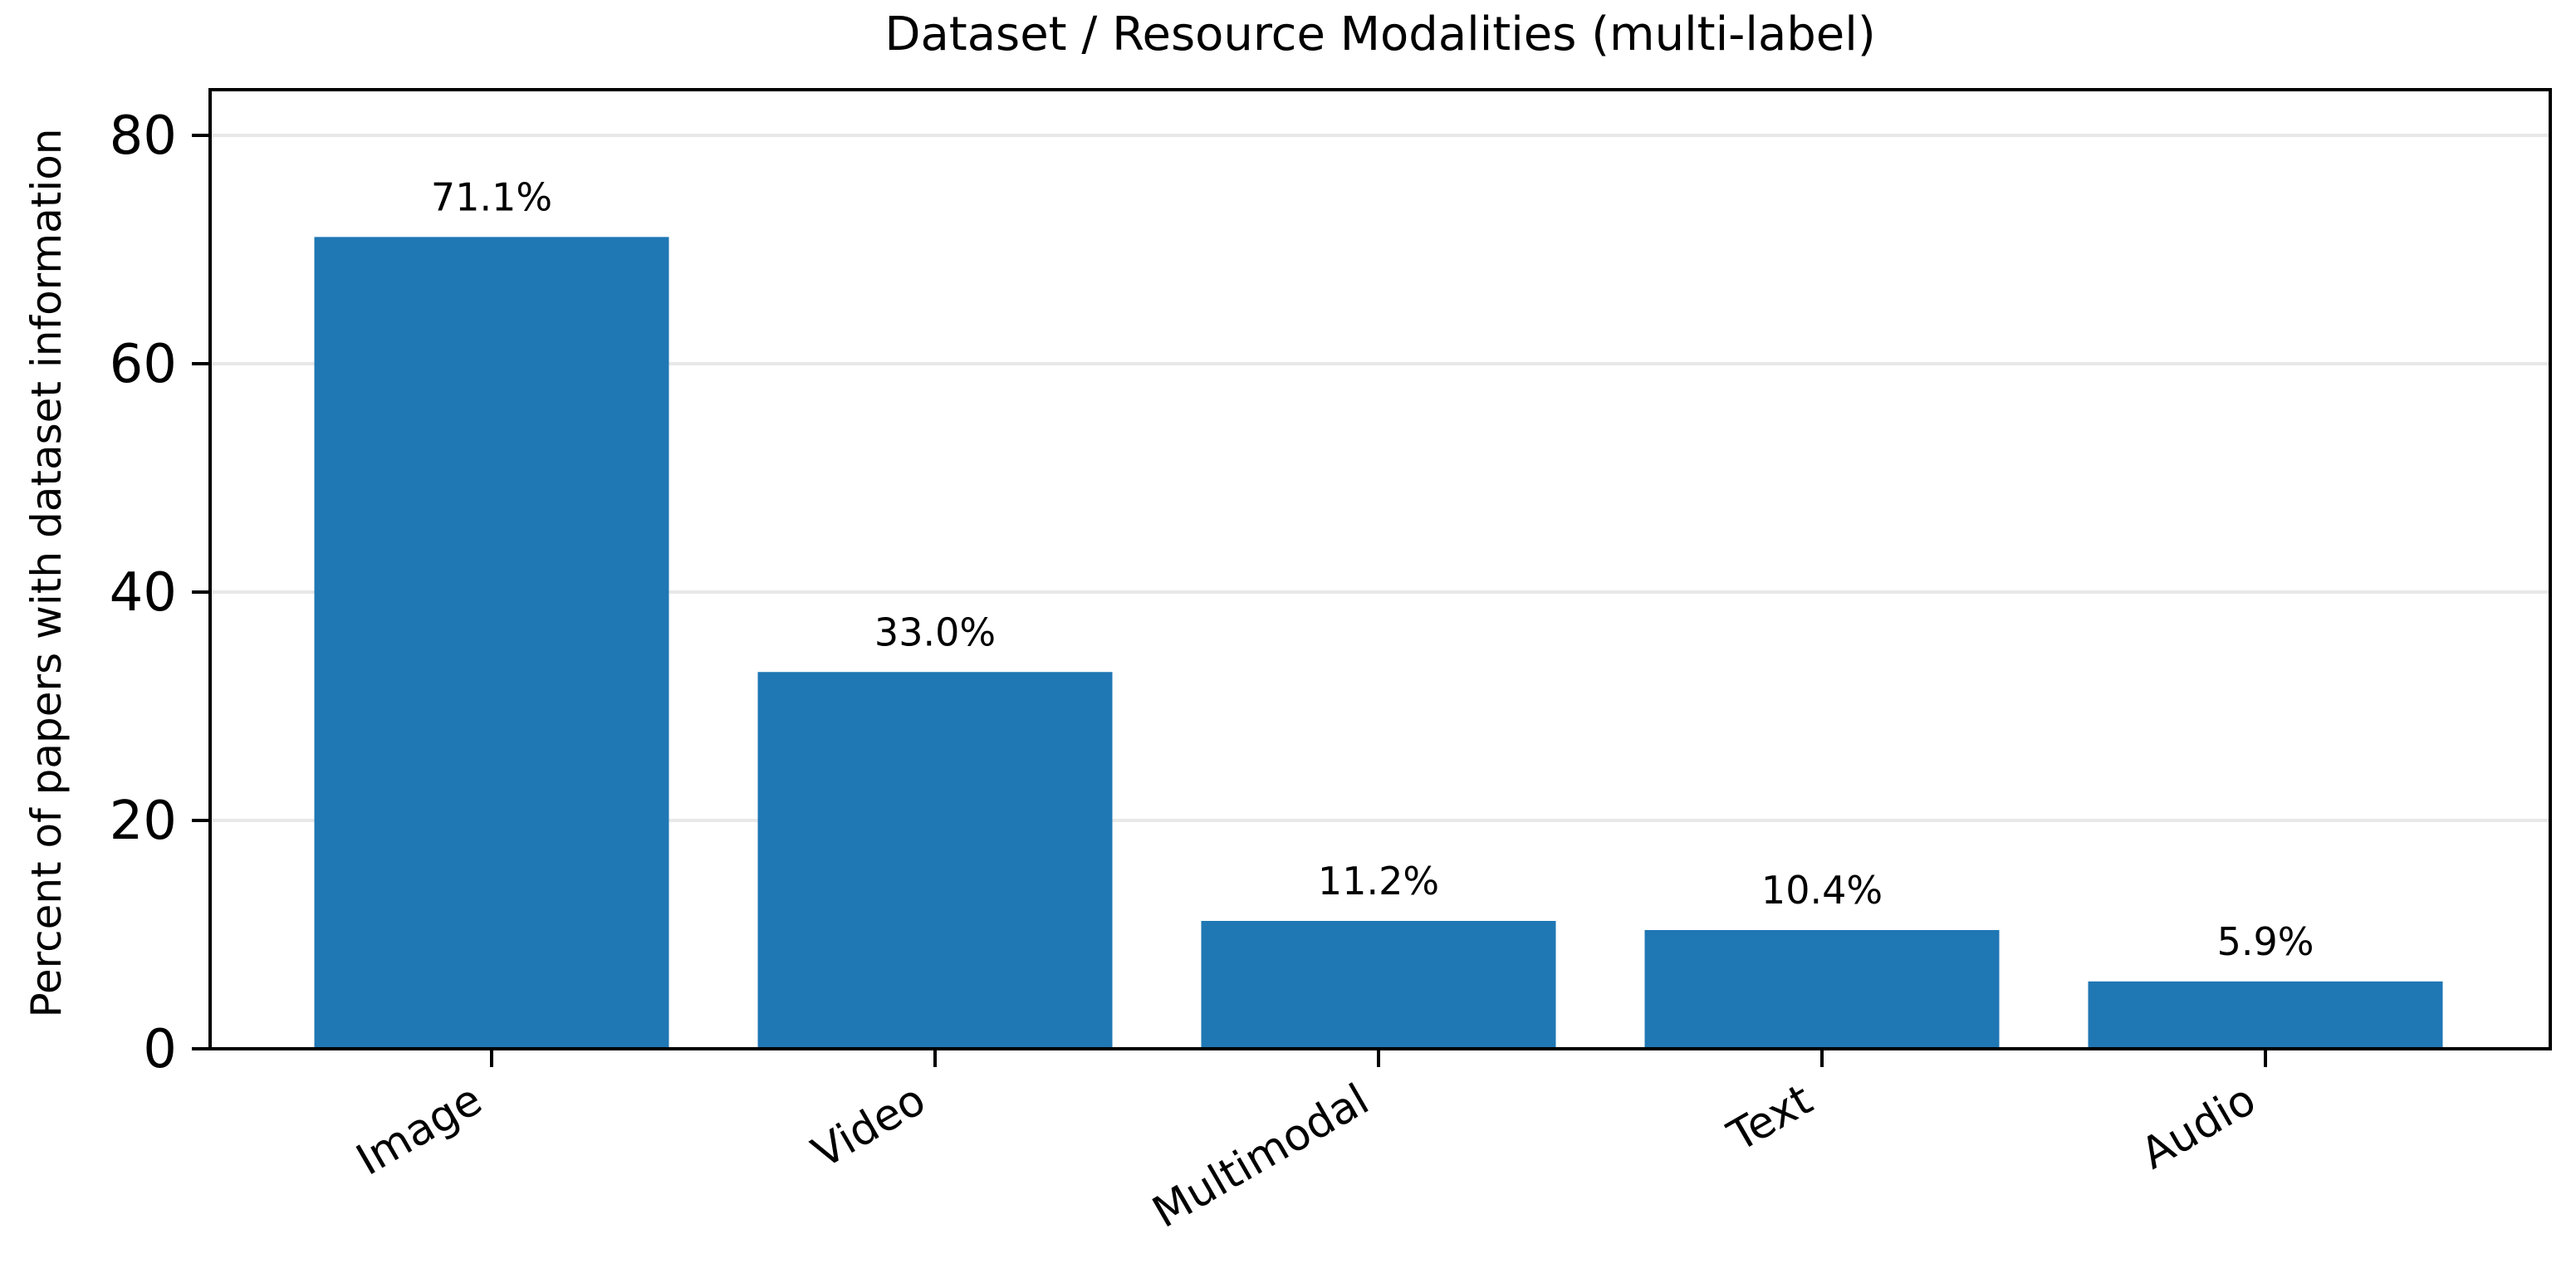 This screenshot has width=2576, height=1278. What do you see at coordinates (144, 136) in the screenshot?
I see `y-tick-label: 80` at bounding box center [144, 136].